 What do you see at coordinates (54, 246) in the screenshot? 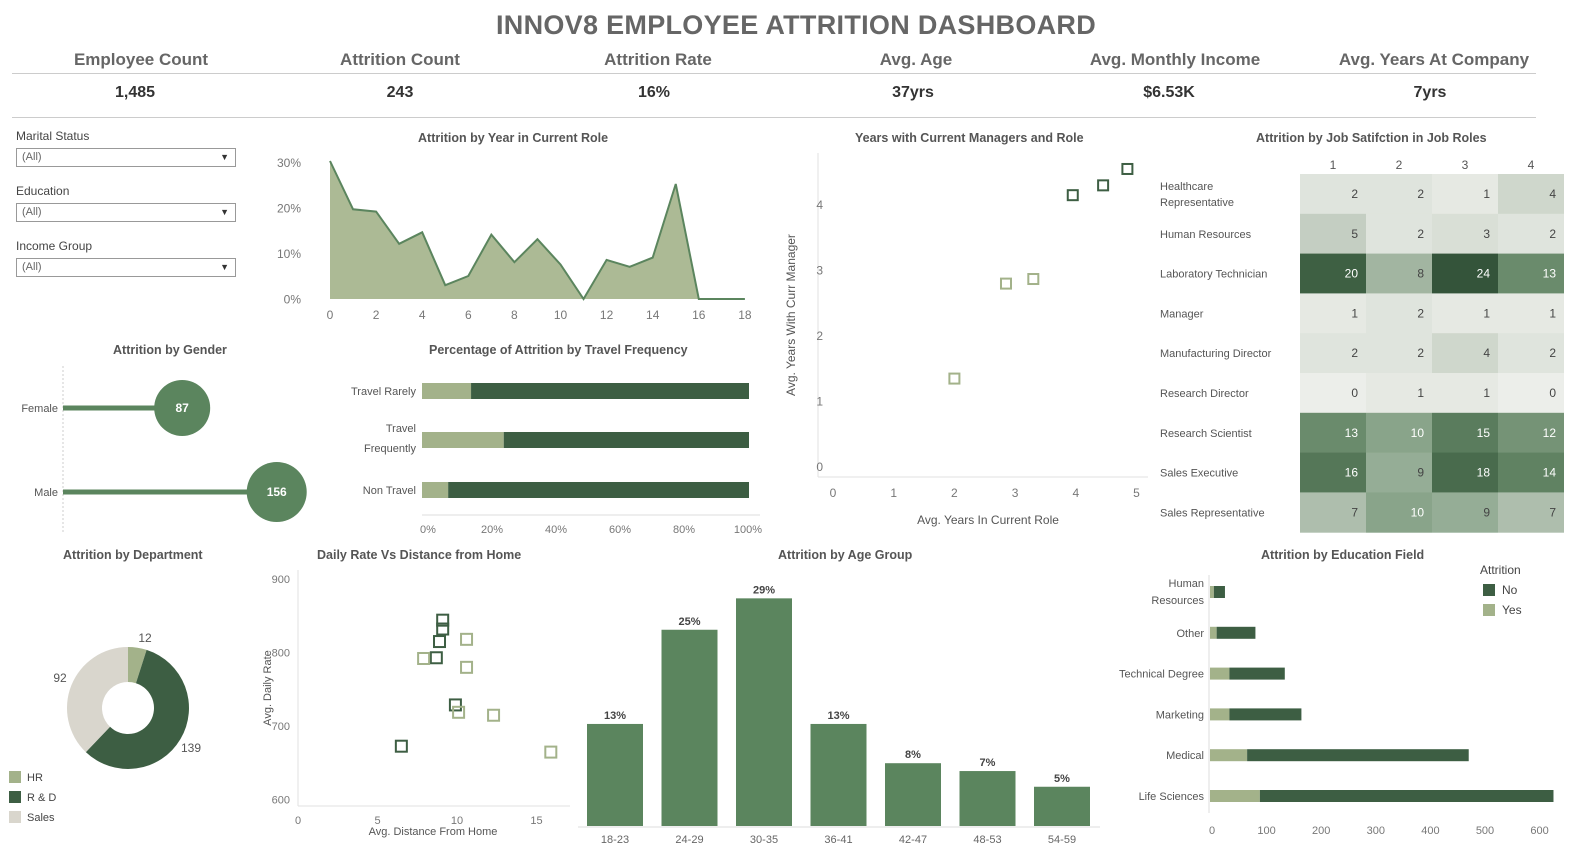
I see `filter-label-income-group: Income Group` at bounding box center [54, 246].